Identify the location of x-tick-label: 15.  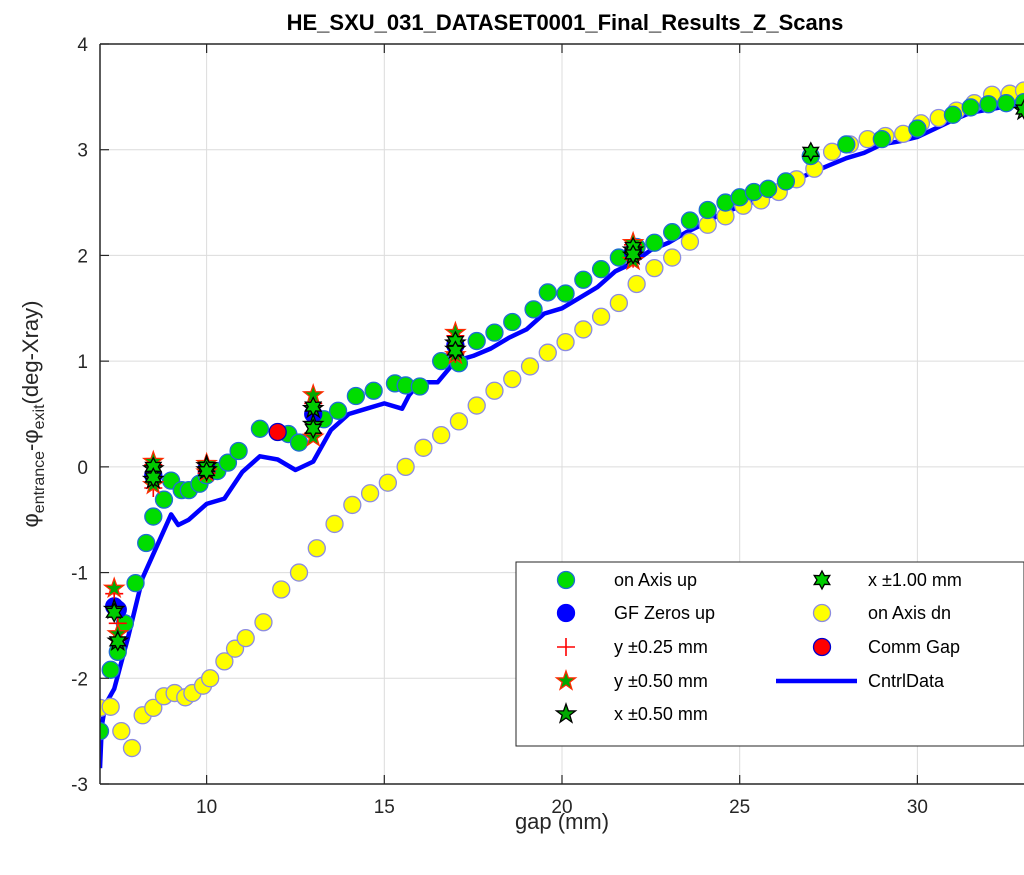
(384, 807).